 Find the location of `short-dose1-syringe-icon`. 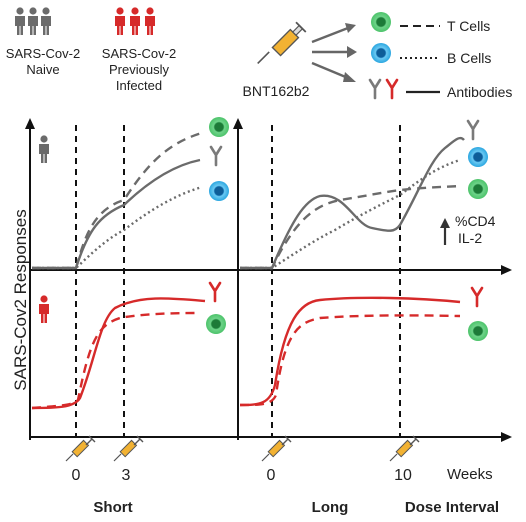

short-dose1-syringe-icon is located at coordinates (80, 448).